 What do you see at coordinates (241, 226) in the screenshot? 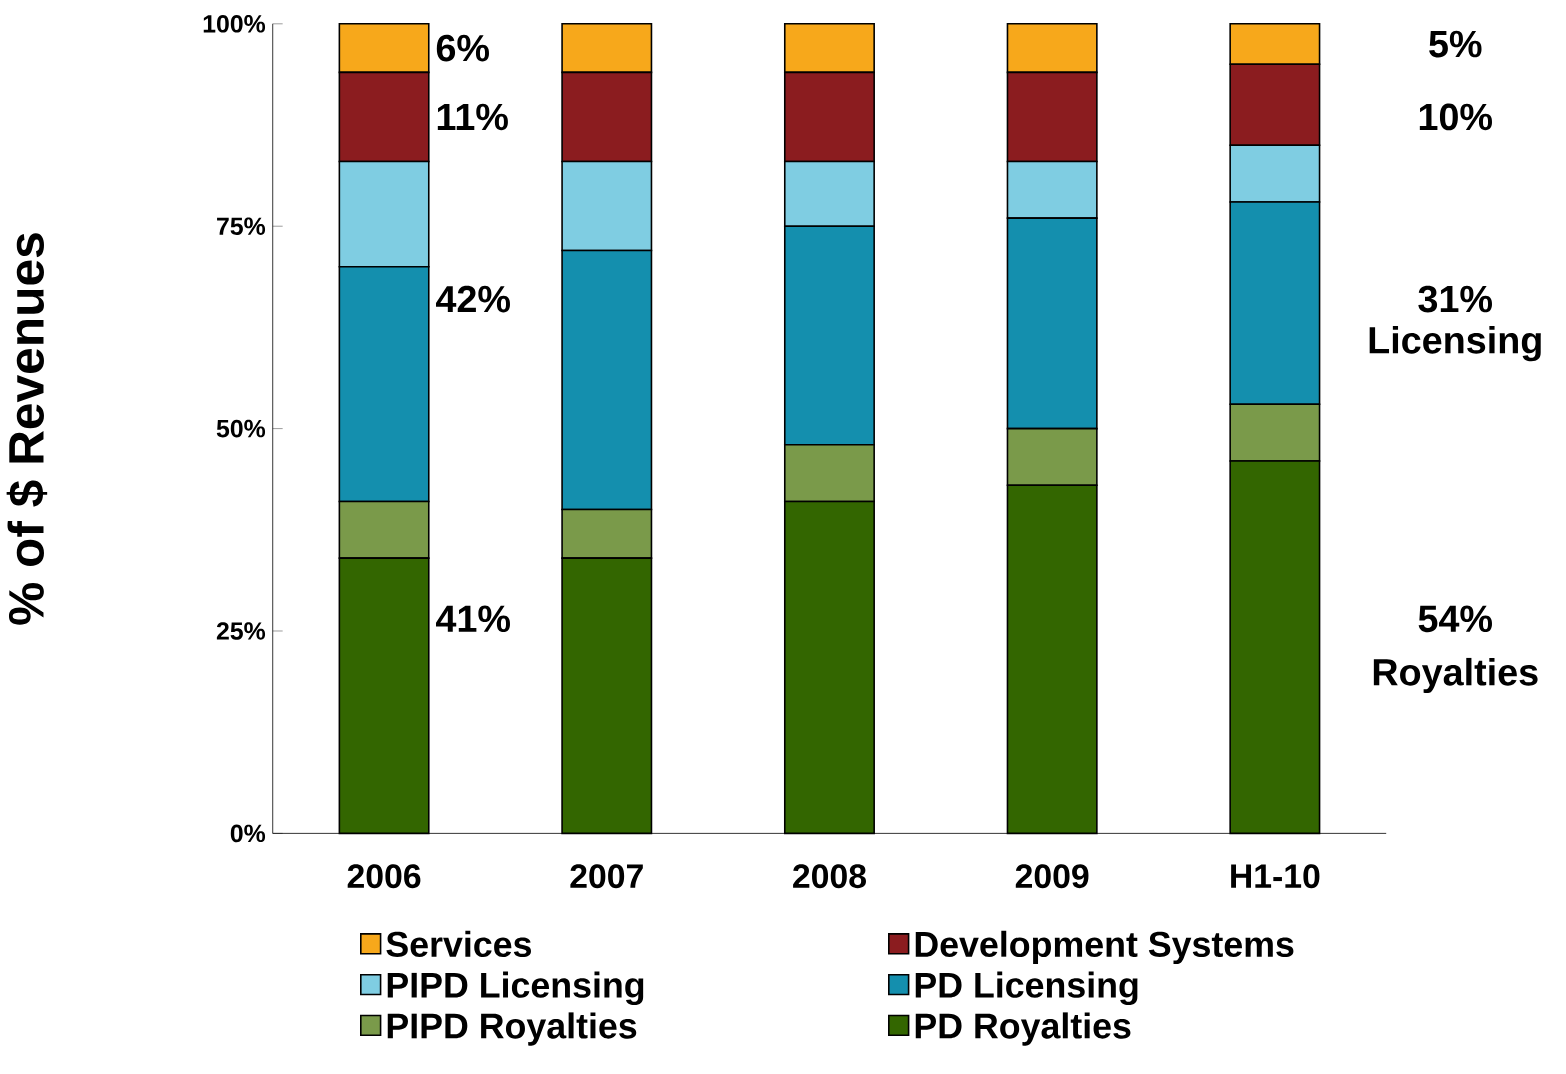
I see `y-tick-label: 75%` at bounding box center [241, 226].